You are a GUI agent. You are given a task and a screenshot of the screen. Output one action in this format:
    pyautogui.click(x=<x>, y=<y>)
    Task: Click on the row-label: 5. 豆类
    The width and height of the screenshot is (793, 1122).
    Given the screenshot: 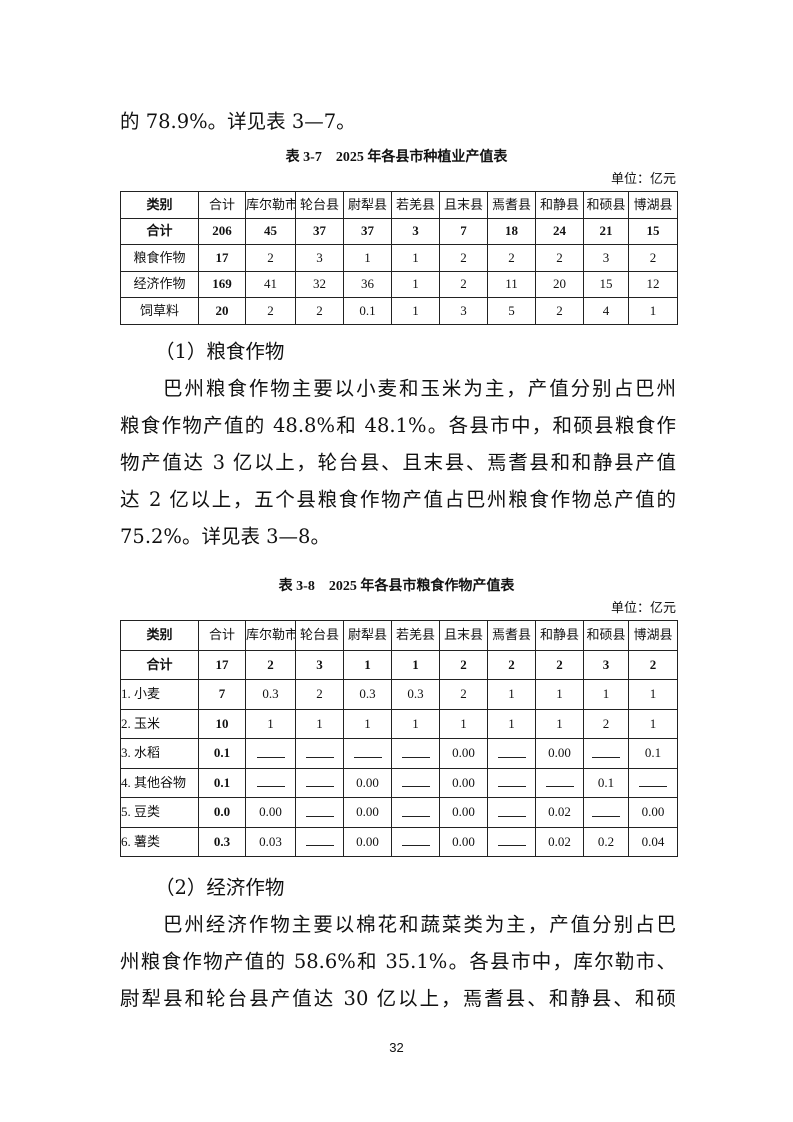 What is the action you would take?
    pyautogui.click(x=159, y=812)
    